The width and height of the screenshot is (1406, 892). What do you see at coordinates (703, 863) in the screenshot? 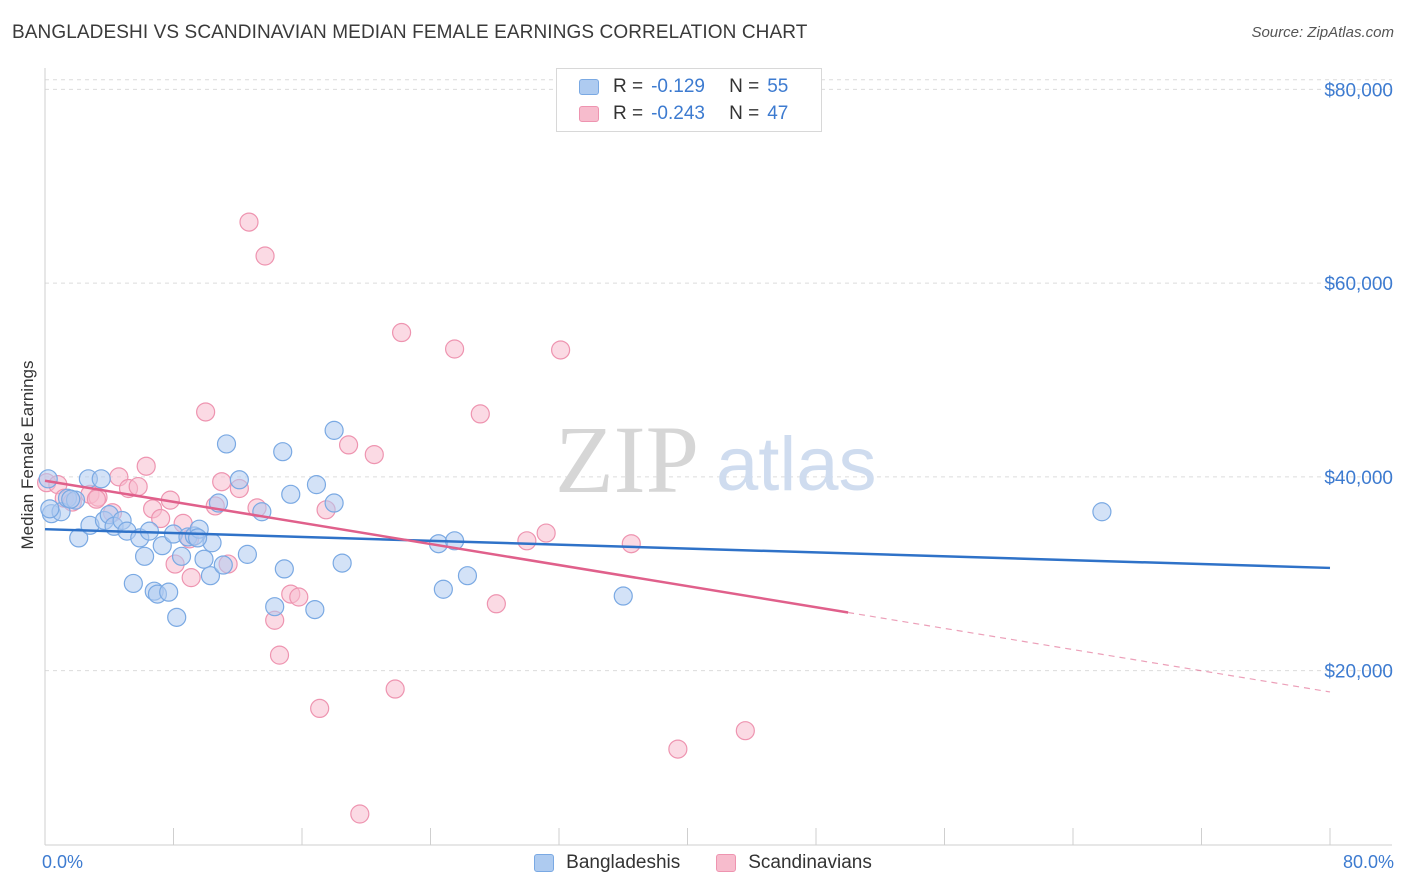
I see `series-legend: Bangladeshis Scandinavians` at bounding box center [703, 863].